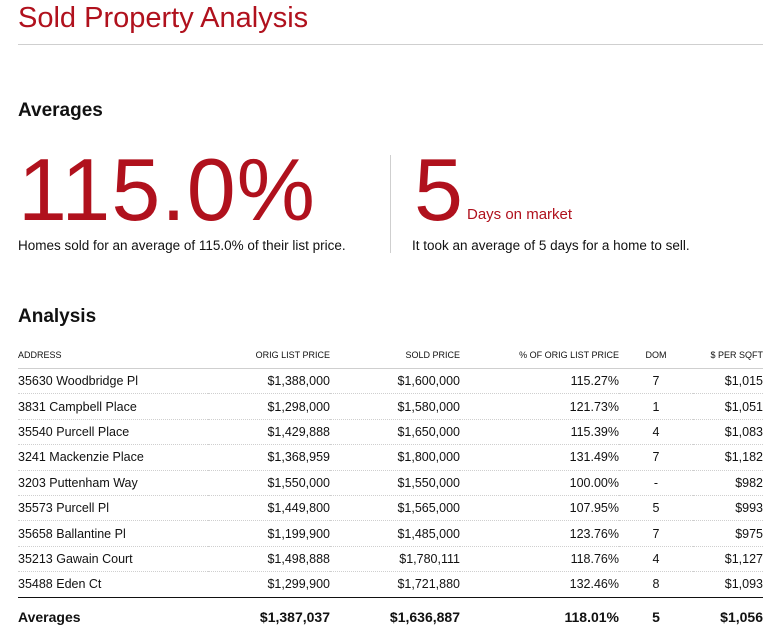  I want to click on cell-sold-price: $1,550,000, so click(395, 483).